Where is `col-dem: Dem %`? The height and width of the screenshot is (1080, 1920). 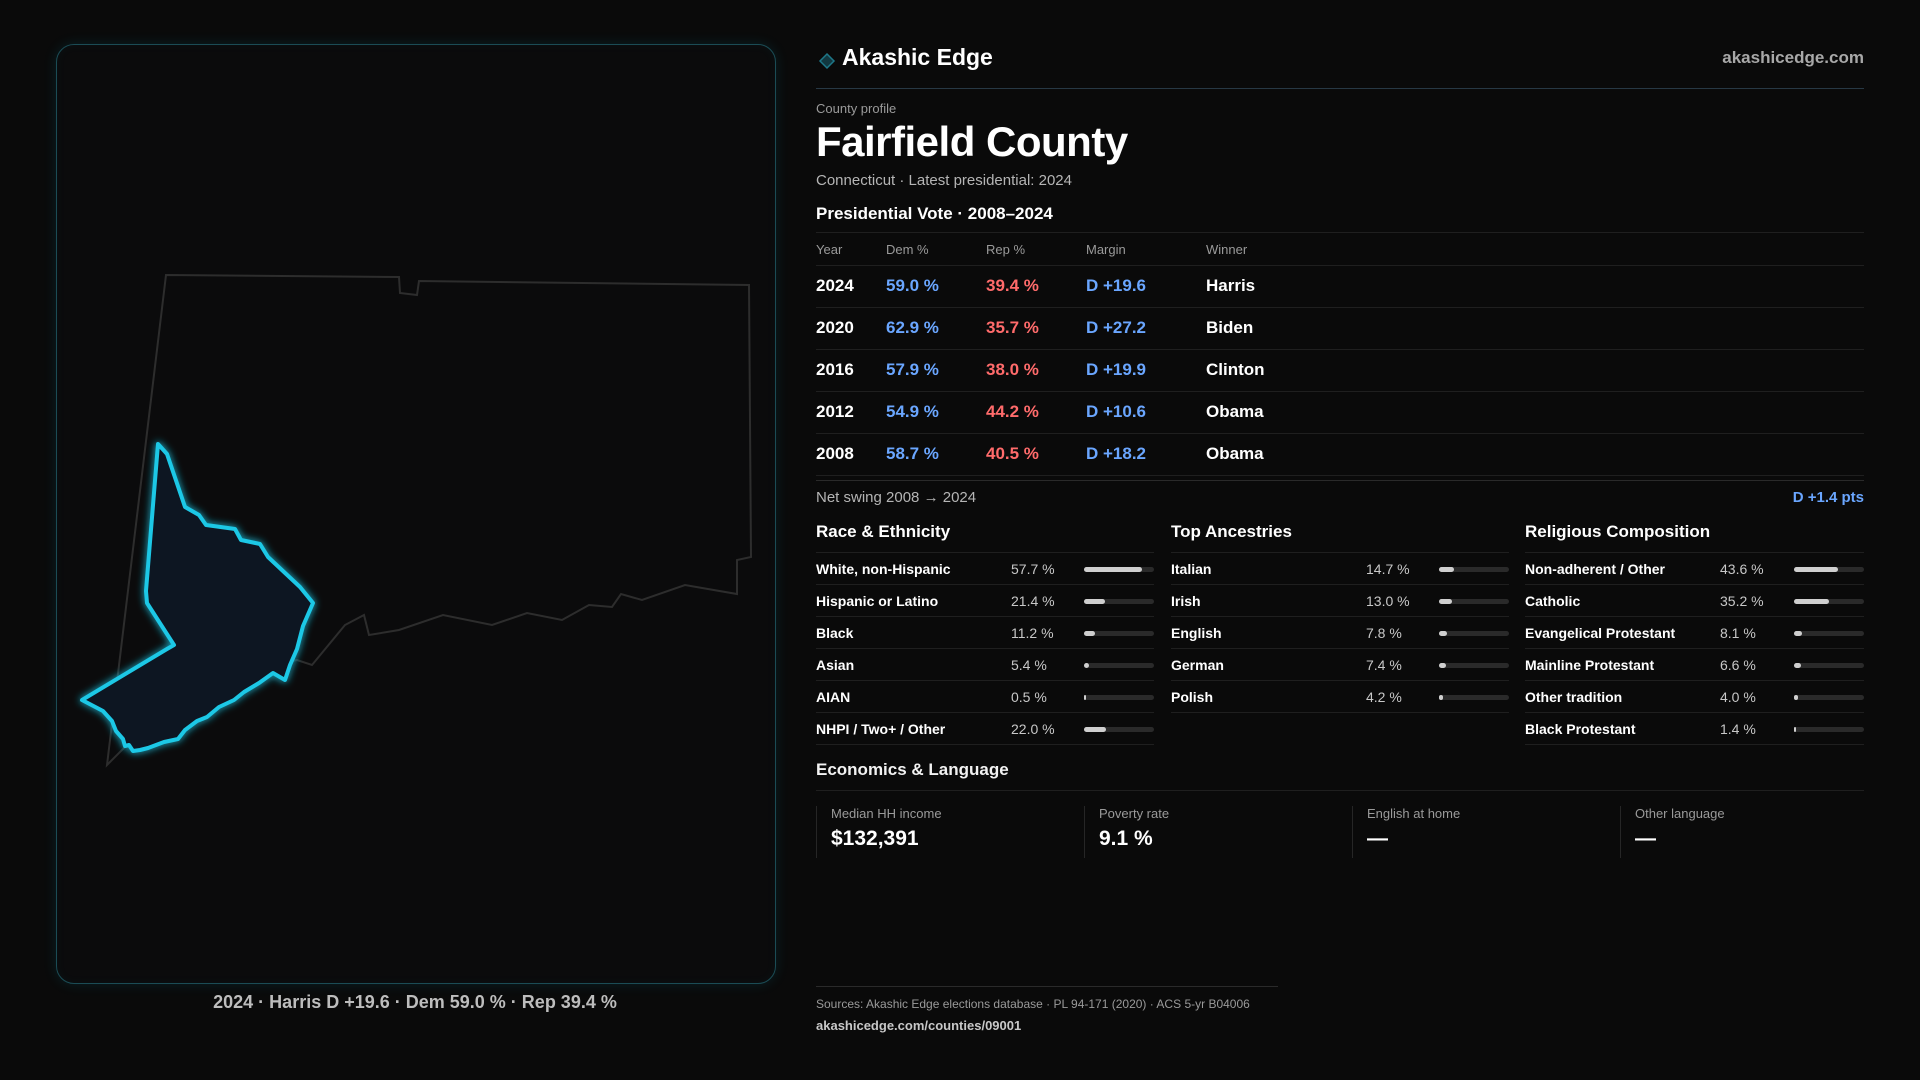 col-dem: Dem % is located at coordinates (907, 249).